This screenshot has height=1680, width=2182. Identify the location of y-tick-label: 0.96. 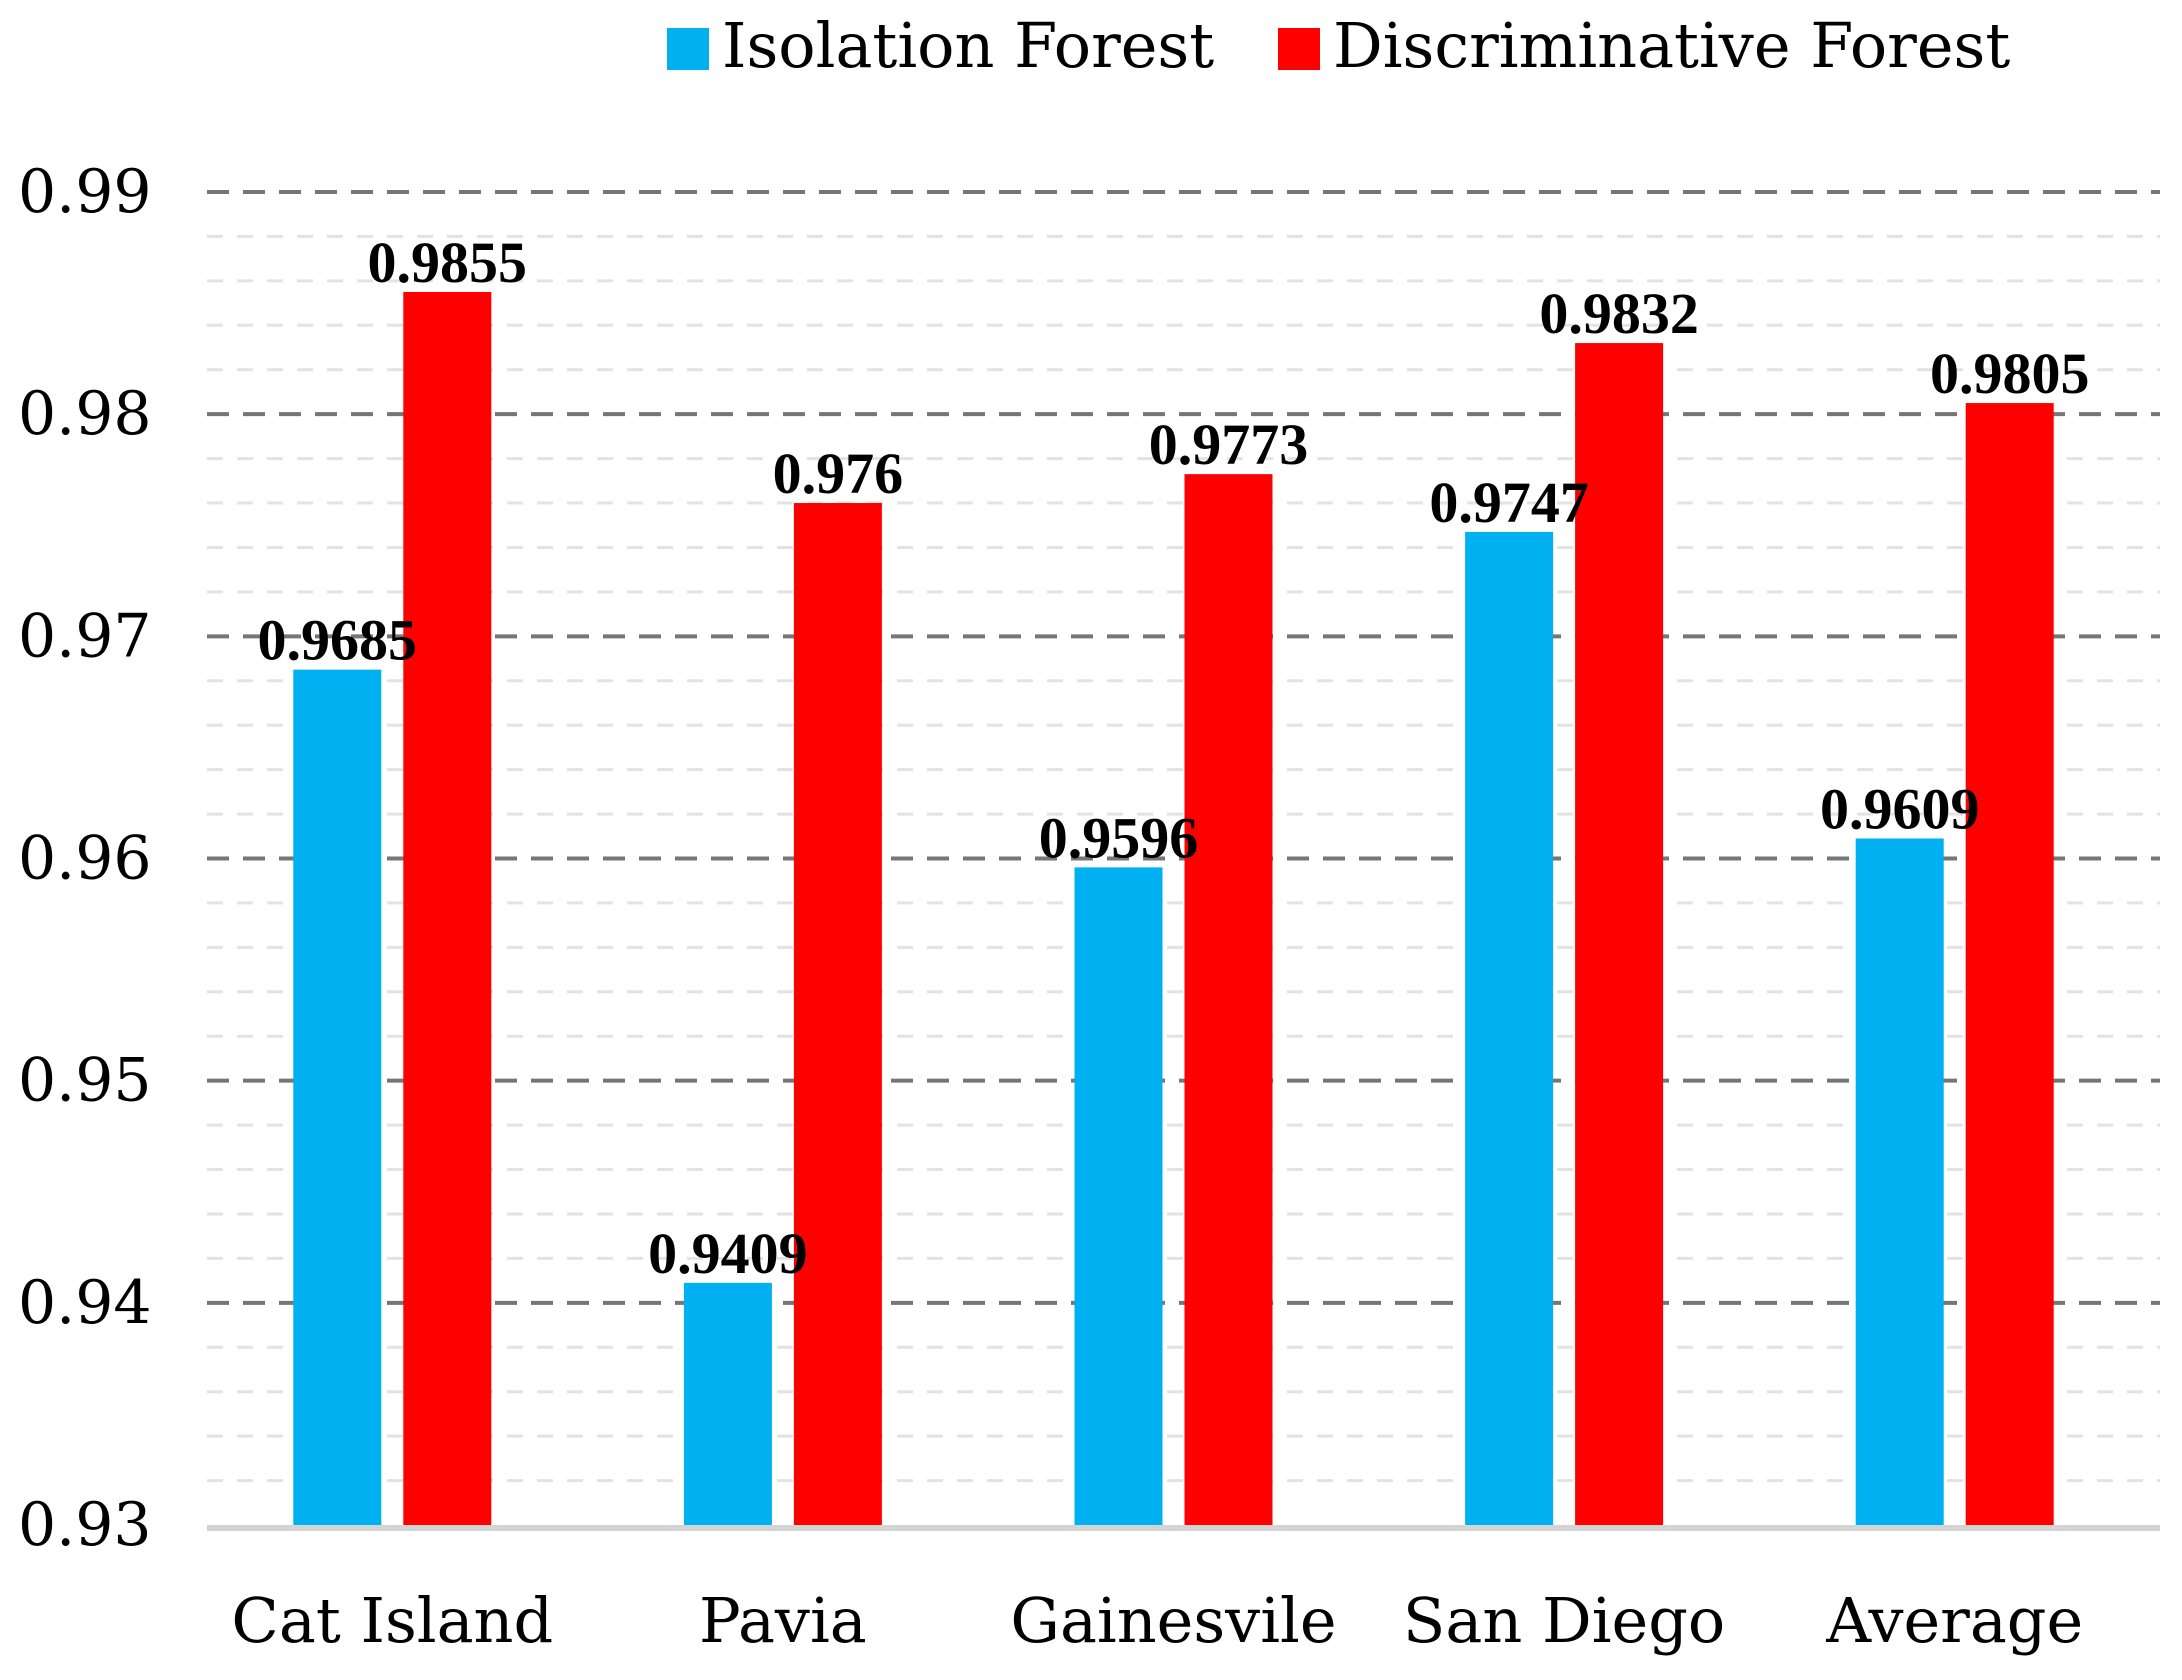
(85, 859).